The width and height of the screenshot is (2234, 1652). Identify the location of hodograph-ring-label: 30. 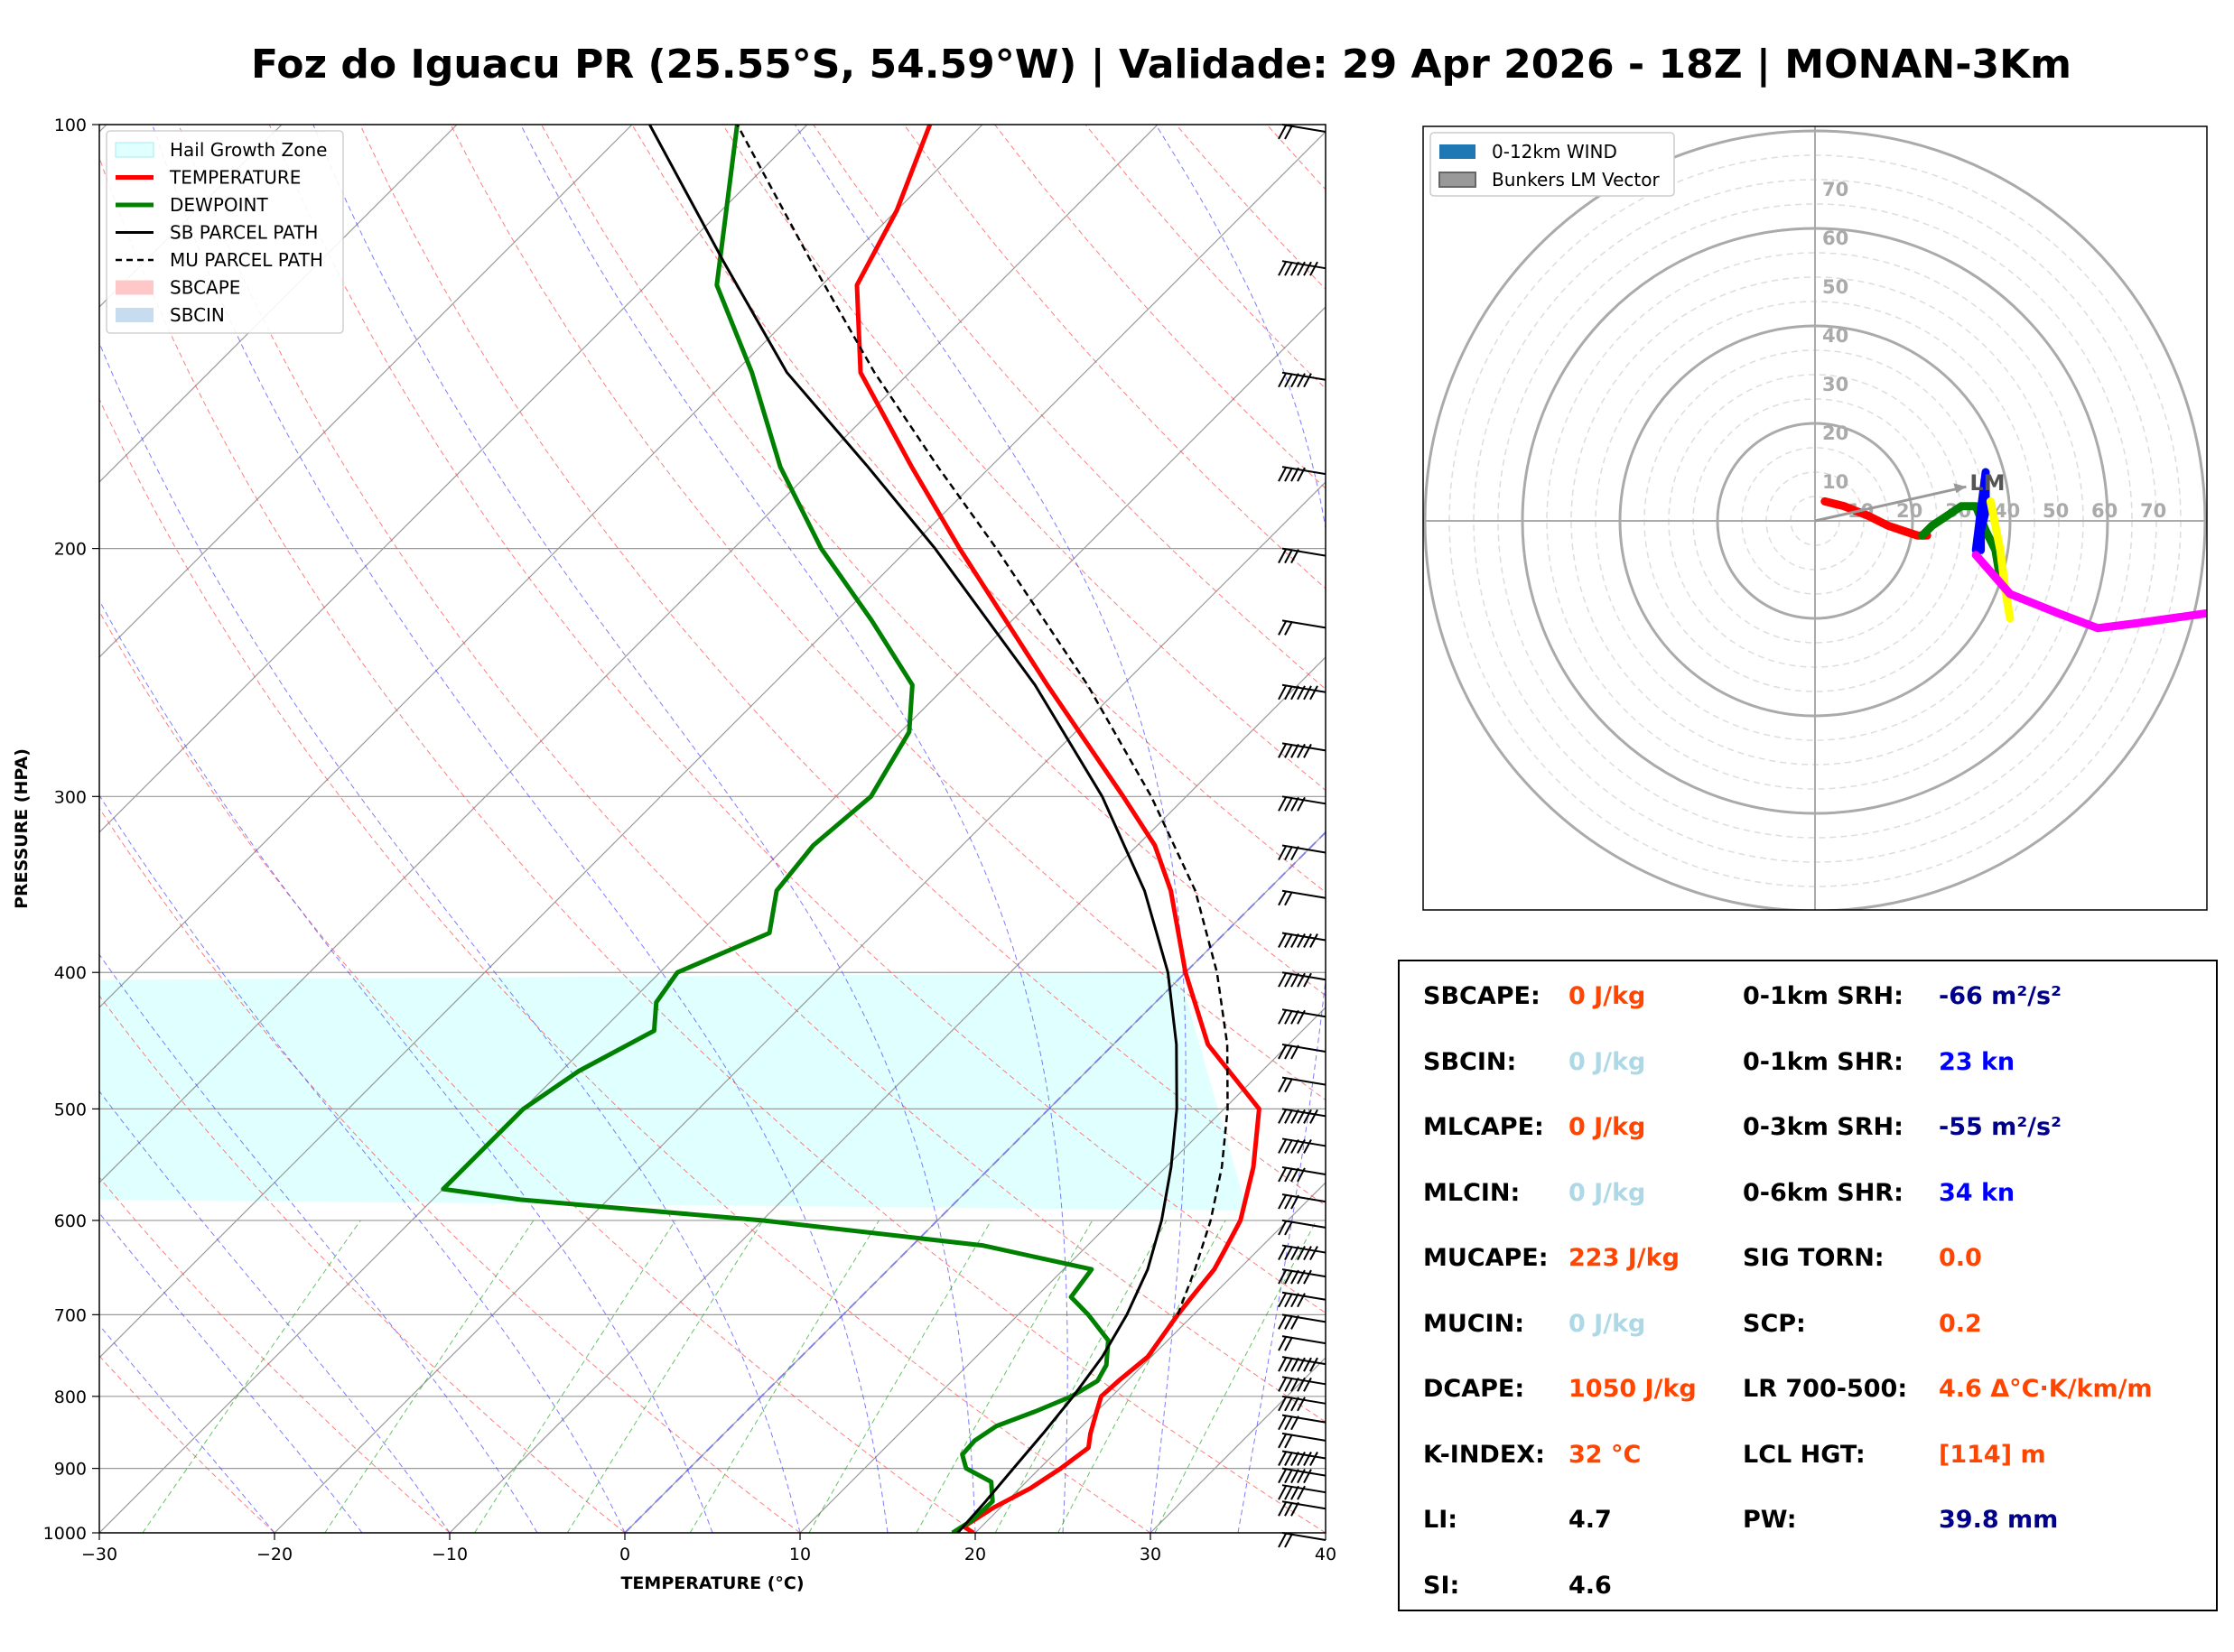
(1835, 384).